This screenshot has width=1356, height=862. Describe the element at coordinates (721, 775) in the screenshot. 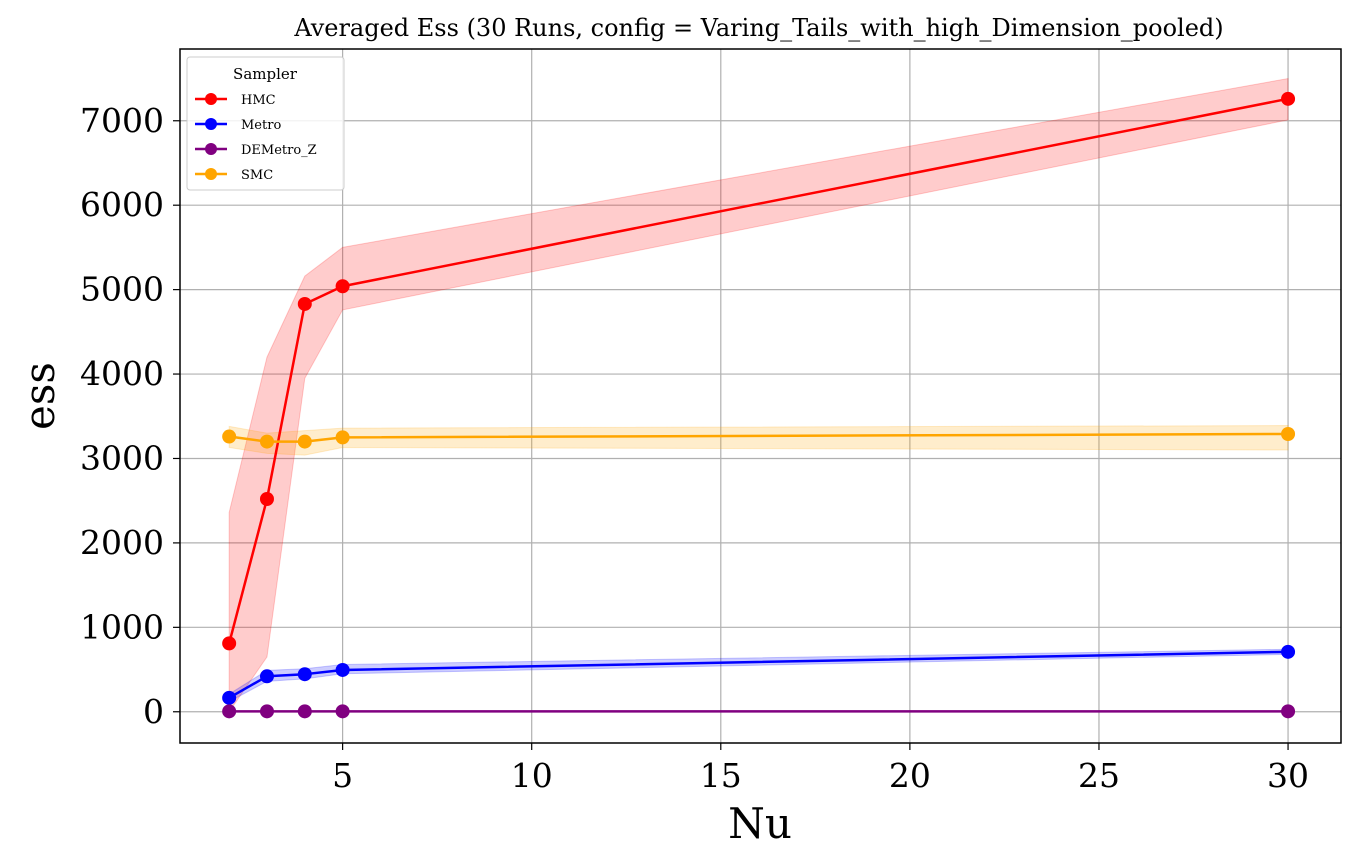

I see `x-tick-label: 15` at that location.